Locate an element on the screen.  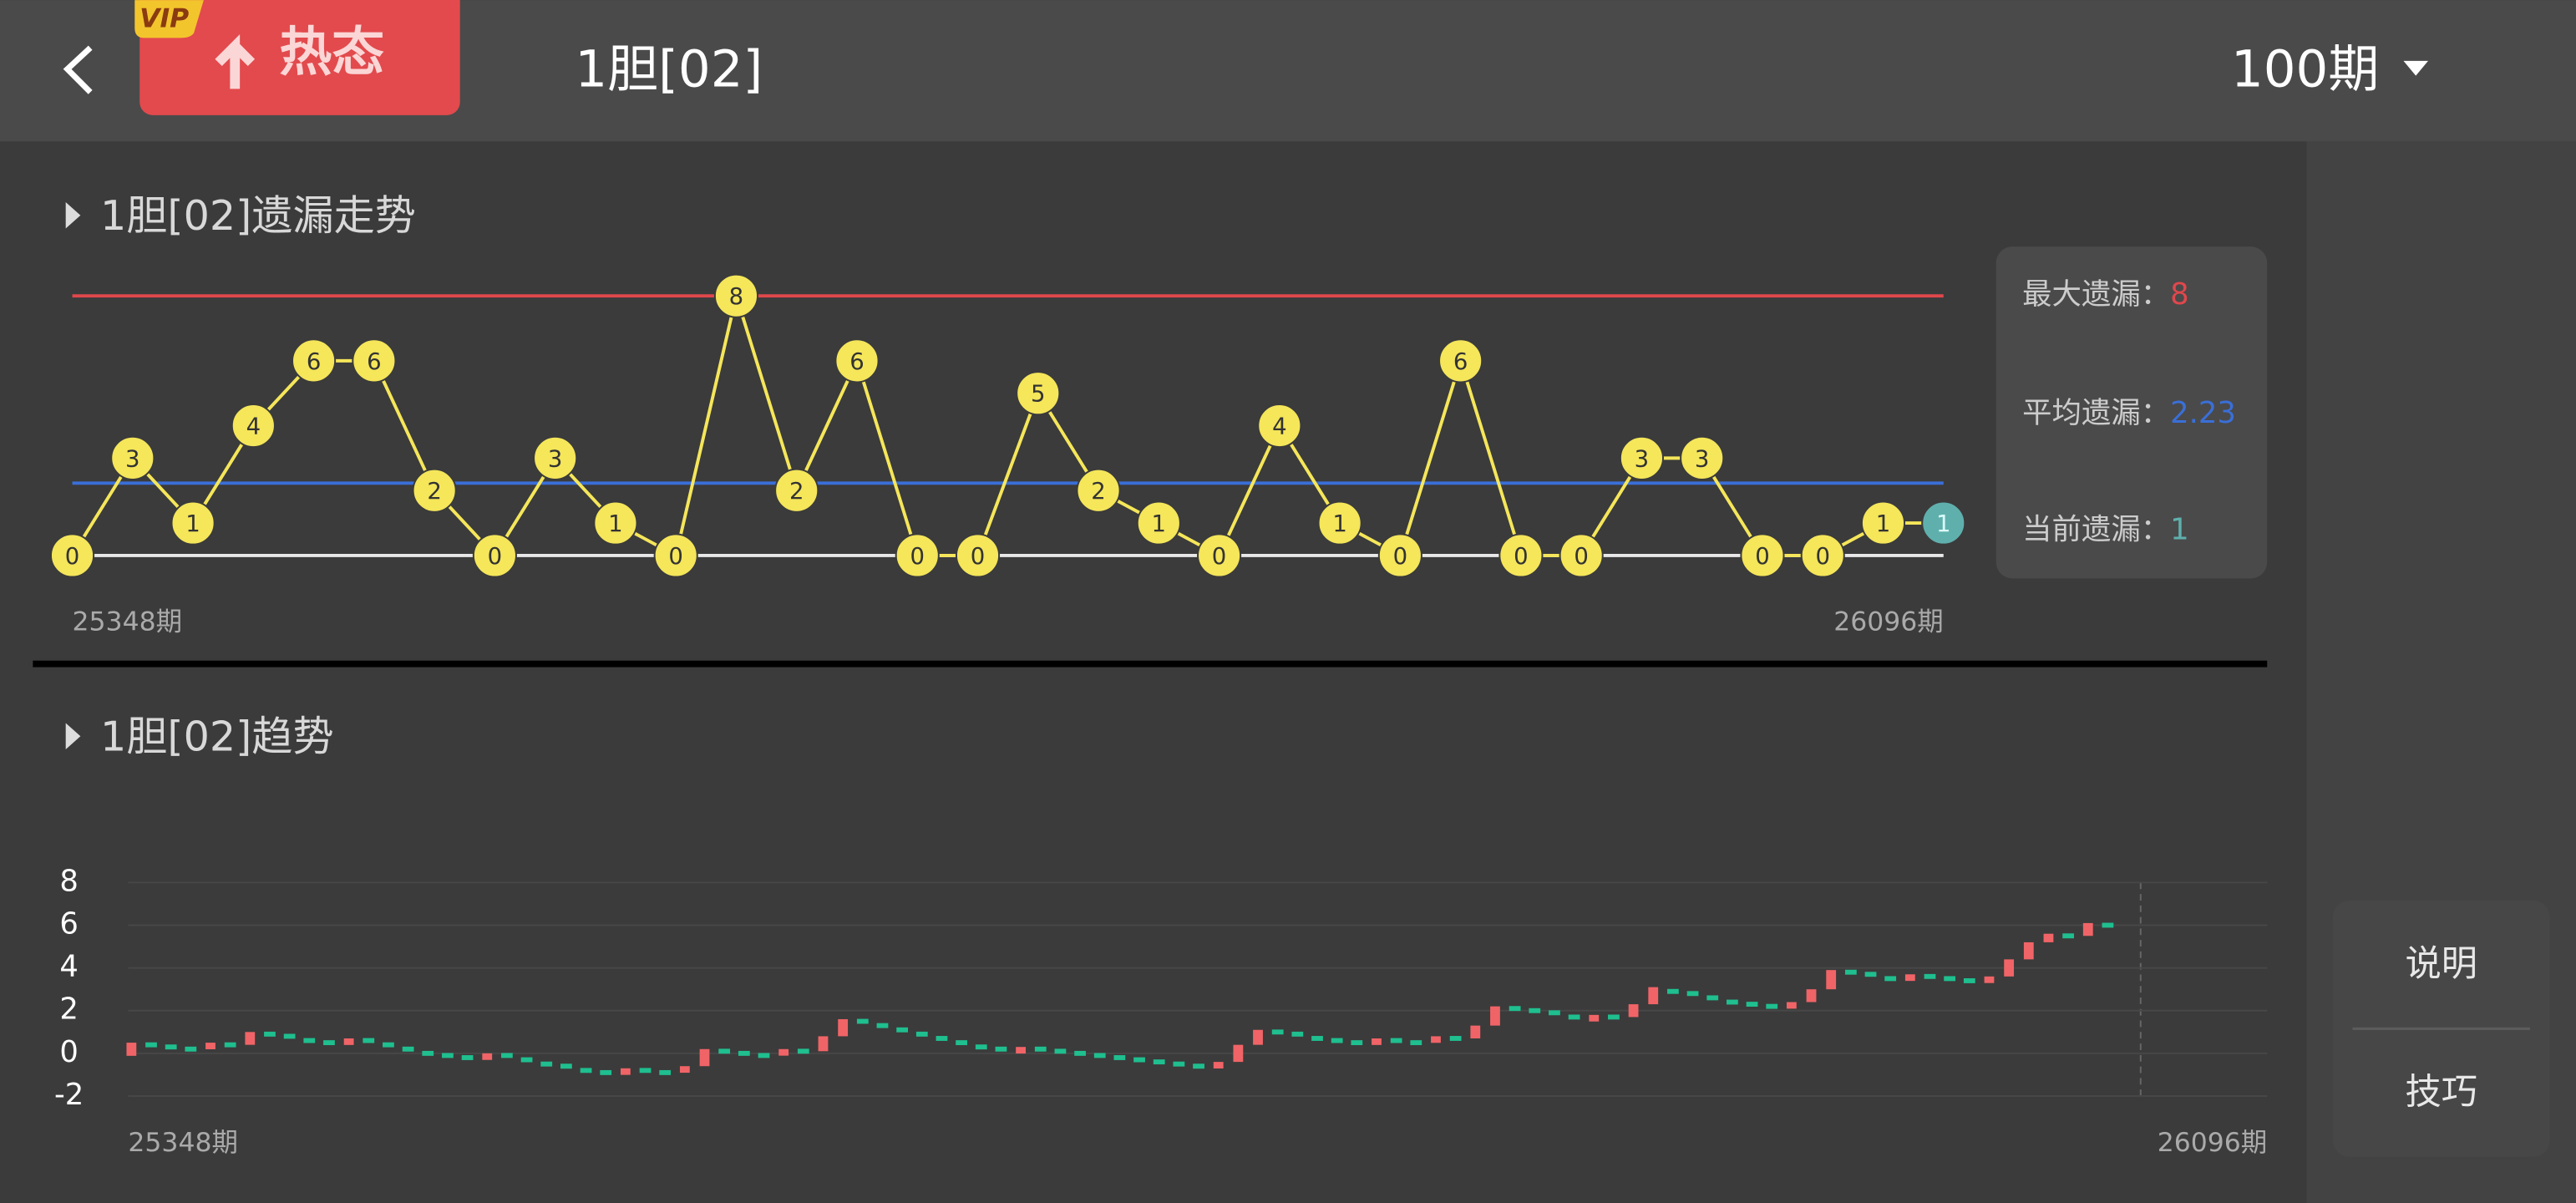
y-tick-label: 0 is located at coordinates (69, 1052).